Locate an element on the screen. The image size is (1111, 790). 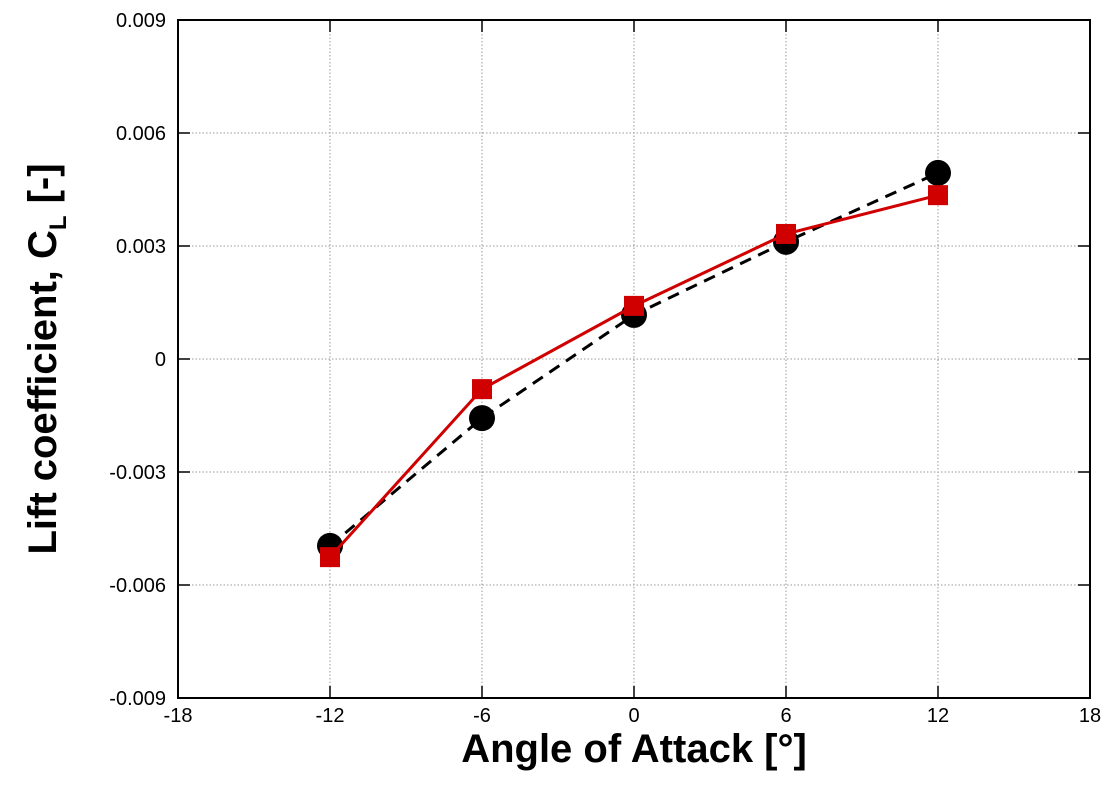
x-tick-label: -18 is located at coordinates (178, 716).